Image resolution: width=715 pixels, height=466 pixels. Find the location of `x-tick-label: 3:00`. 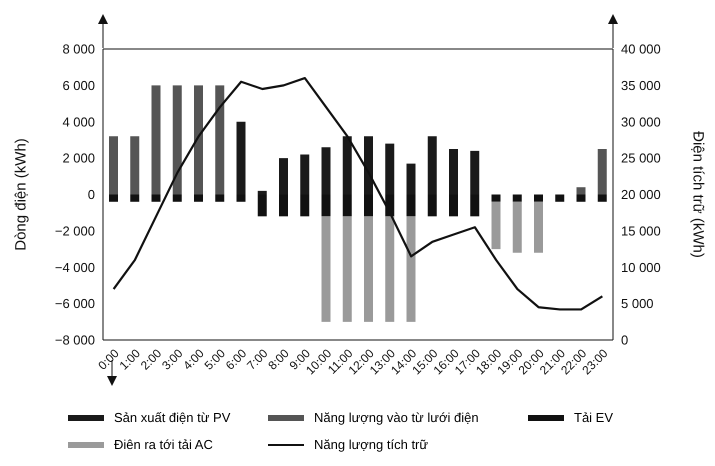

x-tick-label: 3:00 is located at coordinates (172, 359).